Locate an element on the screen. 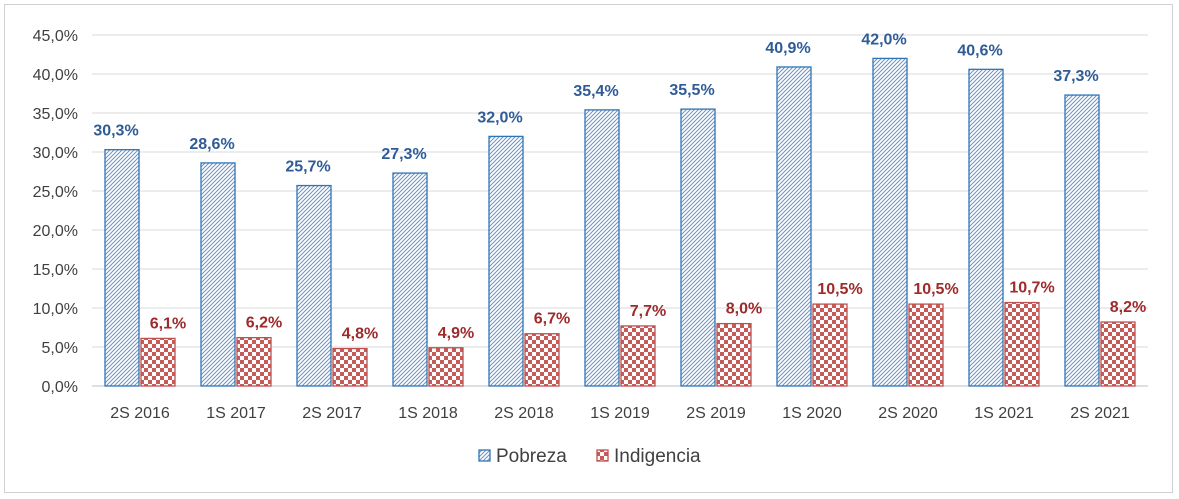  legend: Pobreza Indigencia is located at coordinates (589, 456).